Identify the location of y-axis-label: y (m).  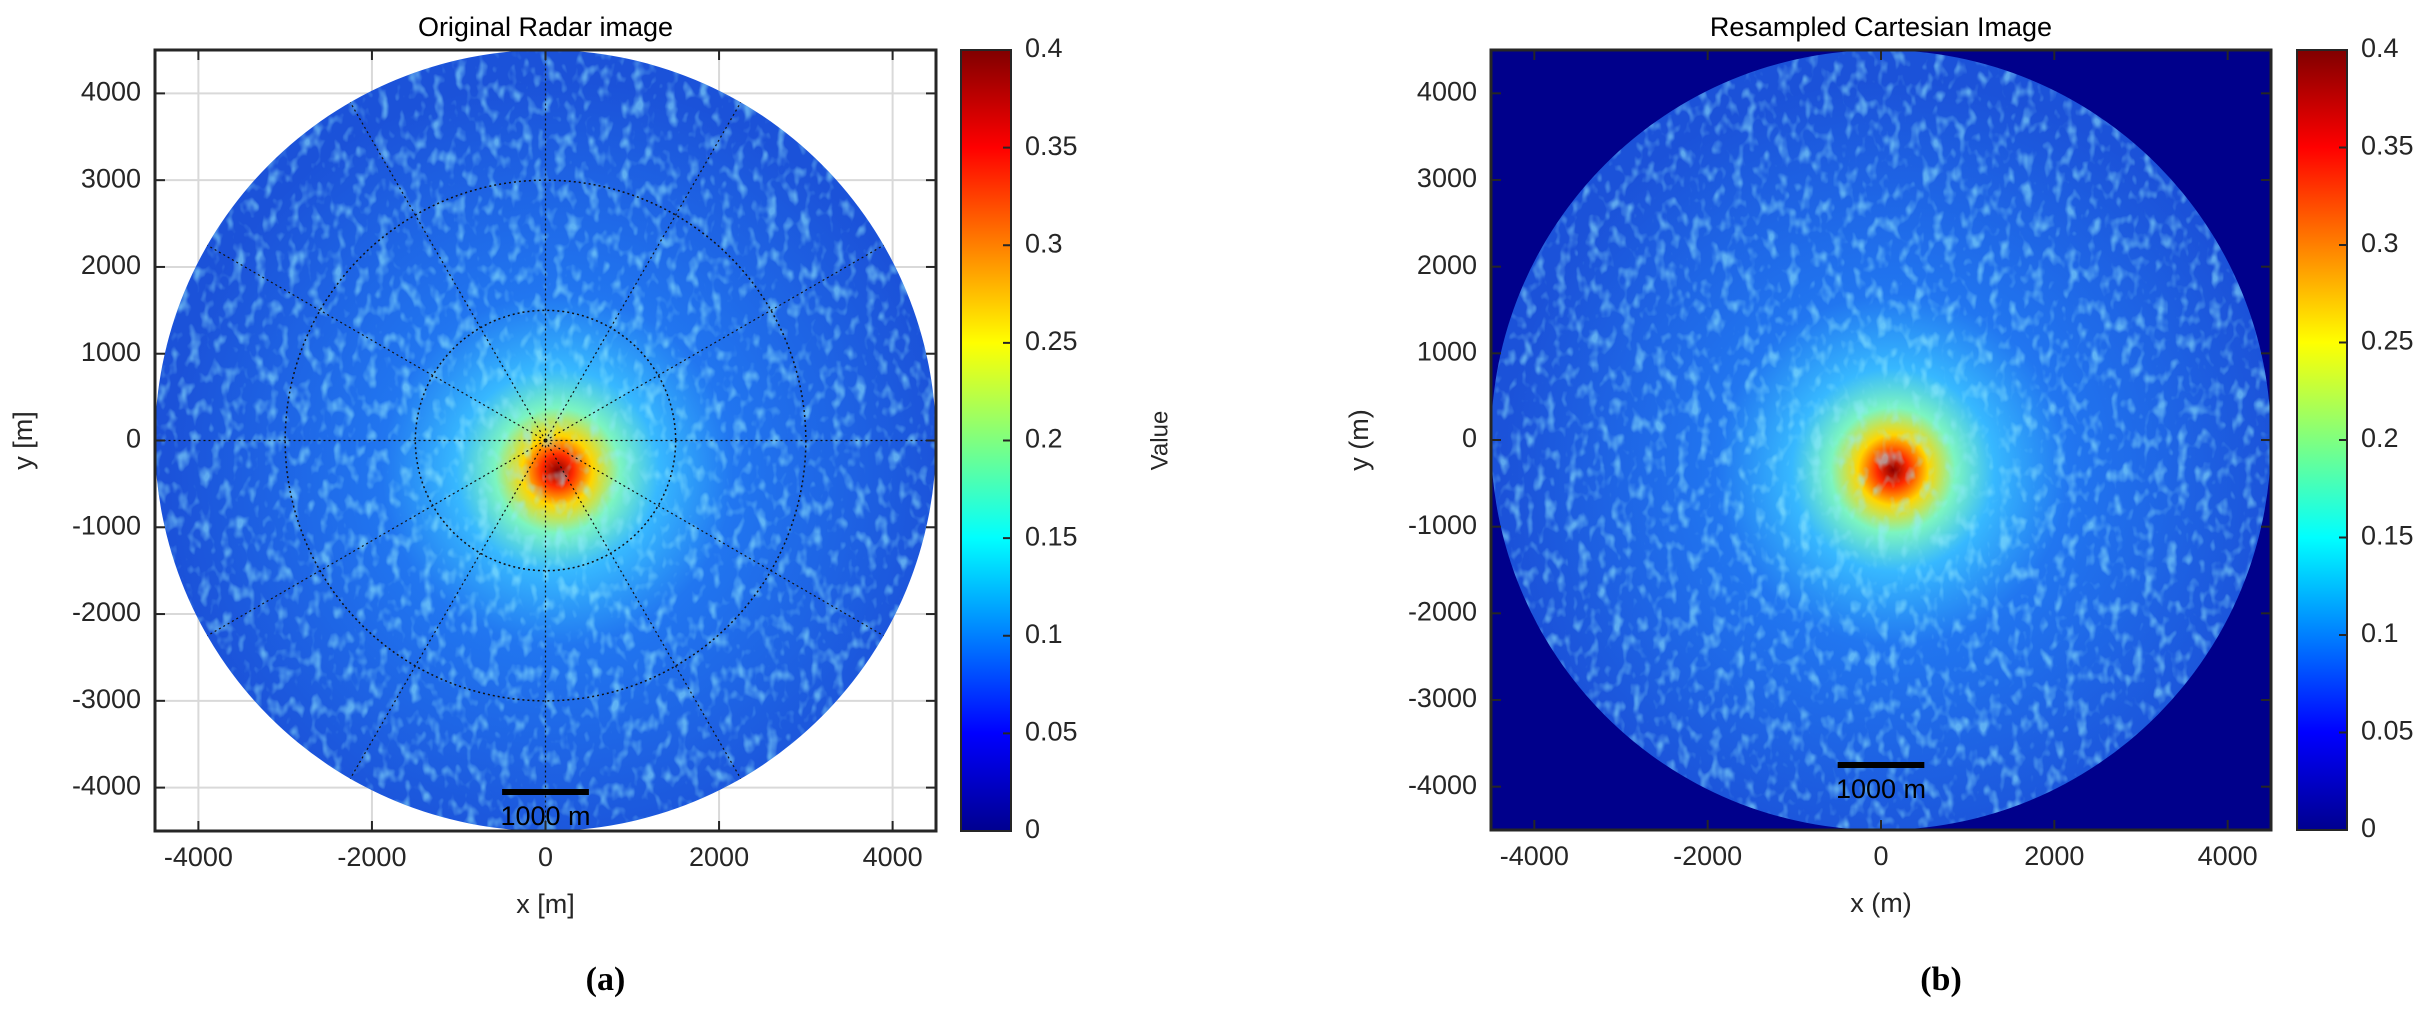
(1359, 439).